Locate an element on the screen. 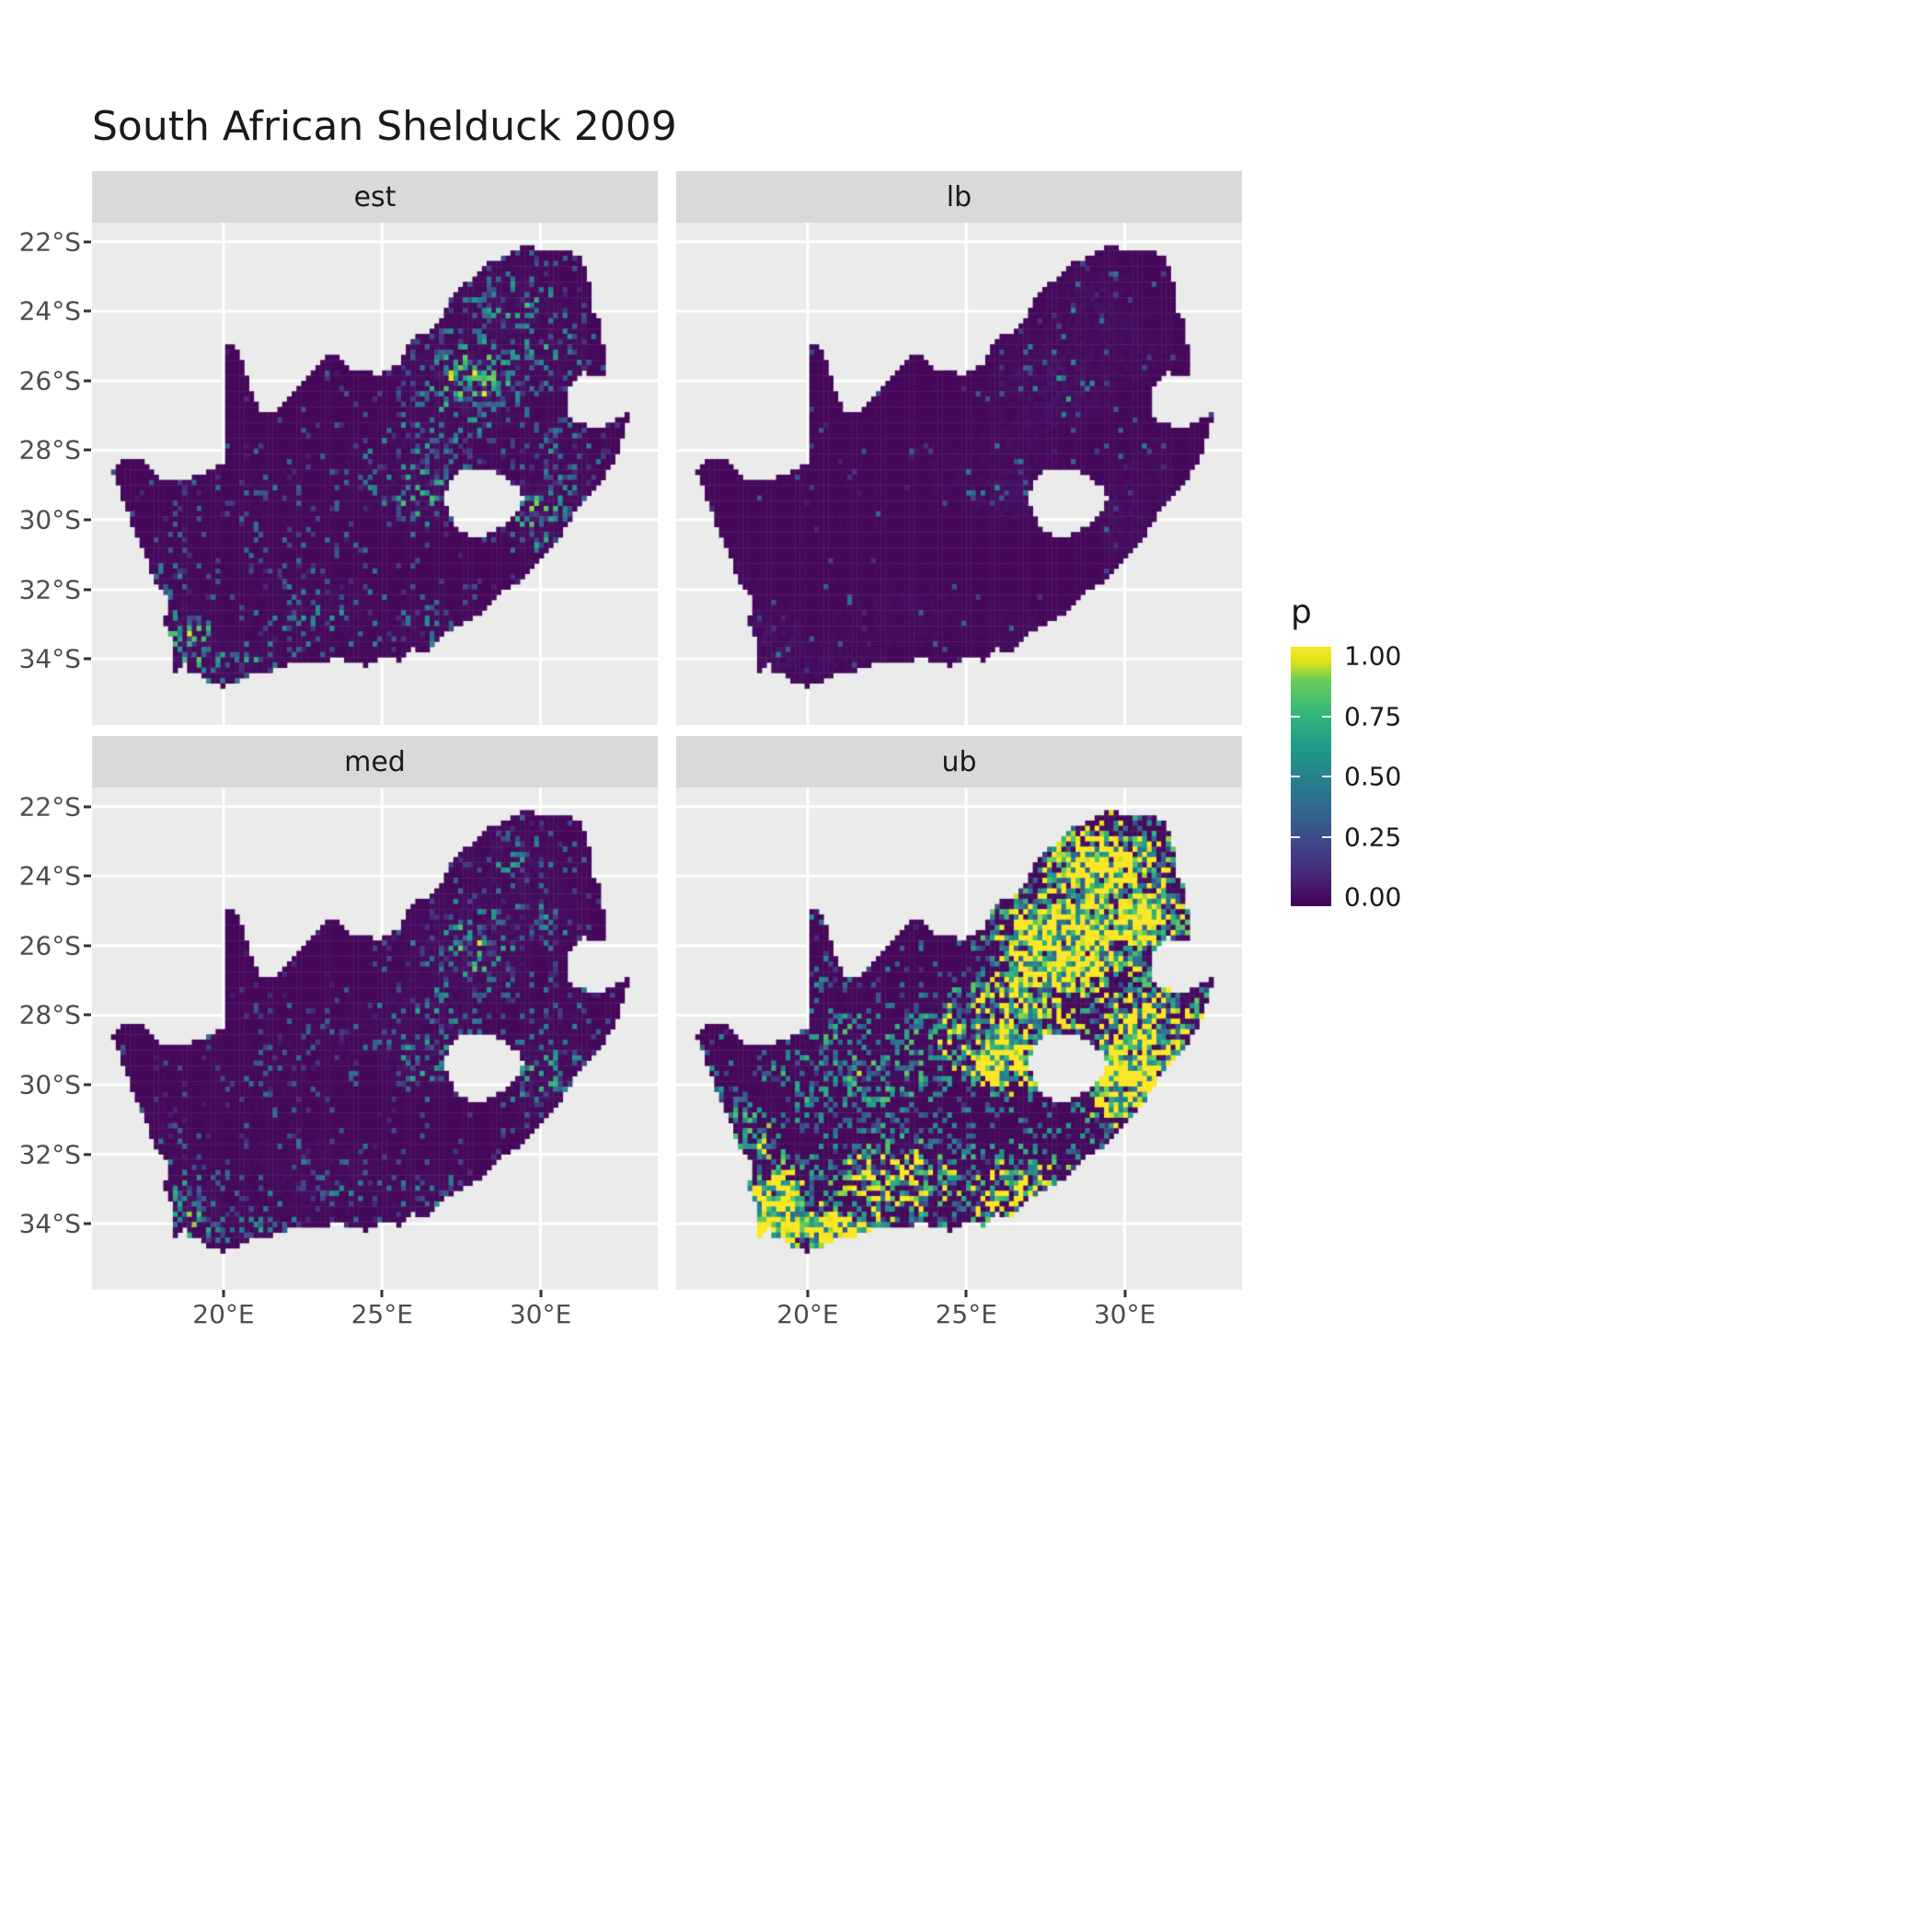 This screenshot has width=1932, height=1932. legend-title: p is located at coordinates (1301, 612).